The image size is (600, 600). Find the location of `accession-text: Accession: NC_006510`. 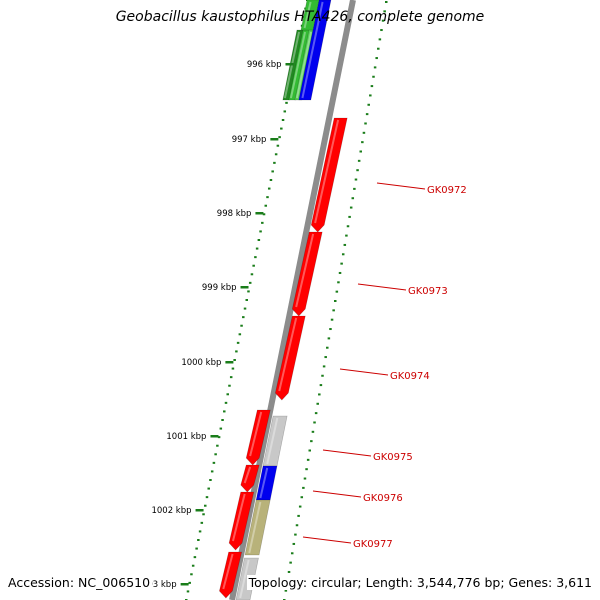

accession-text: Accession: NC_006510 is located at coordinates (80, 582).